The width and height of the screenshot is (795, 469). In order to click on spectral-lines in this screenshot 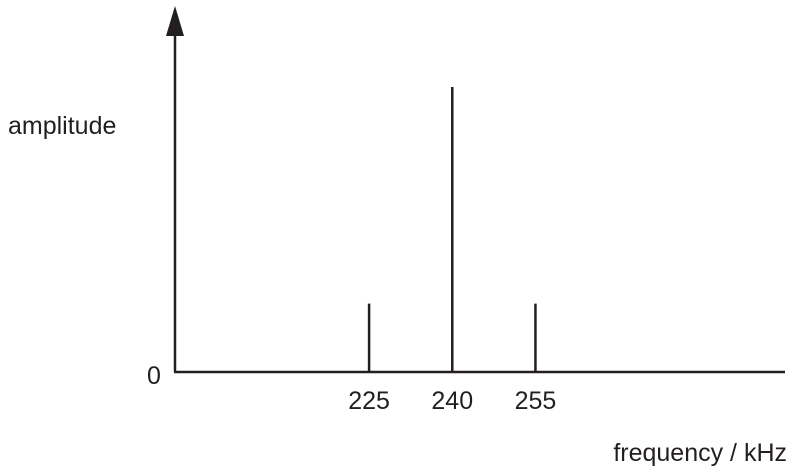, I will do `click(452, 229)`.